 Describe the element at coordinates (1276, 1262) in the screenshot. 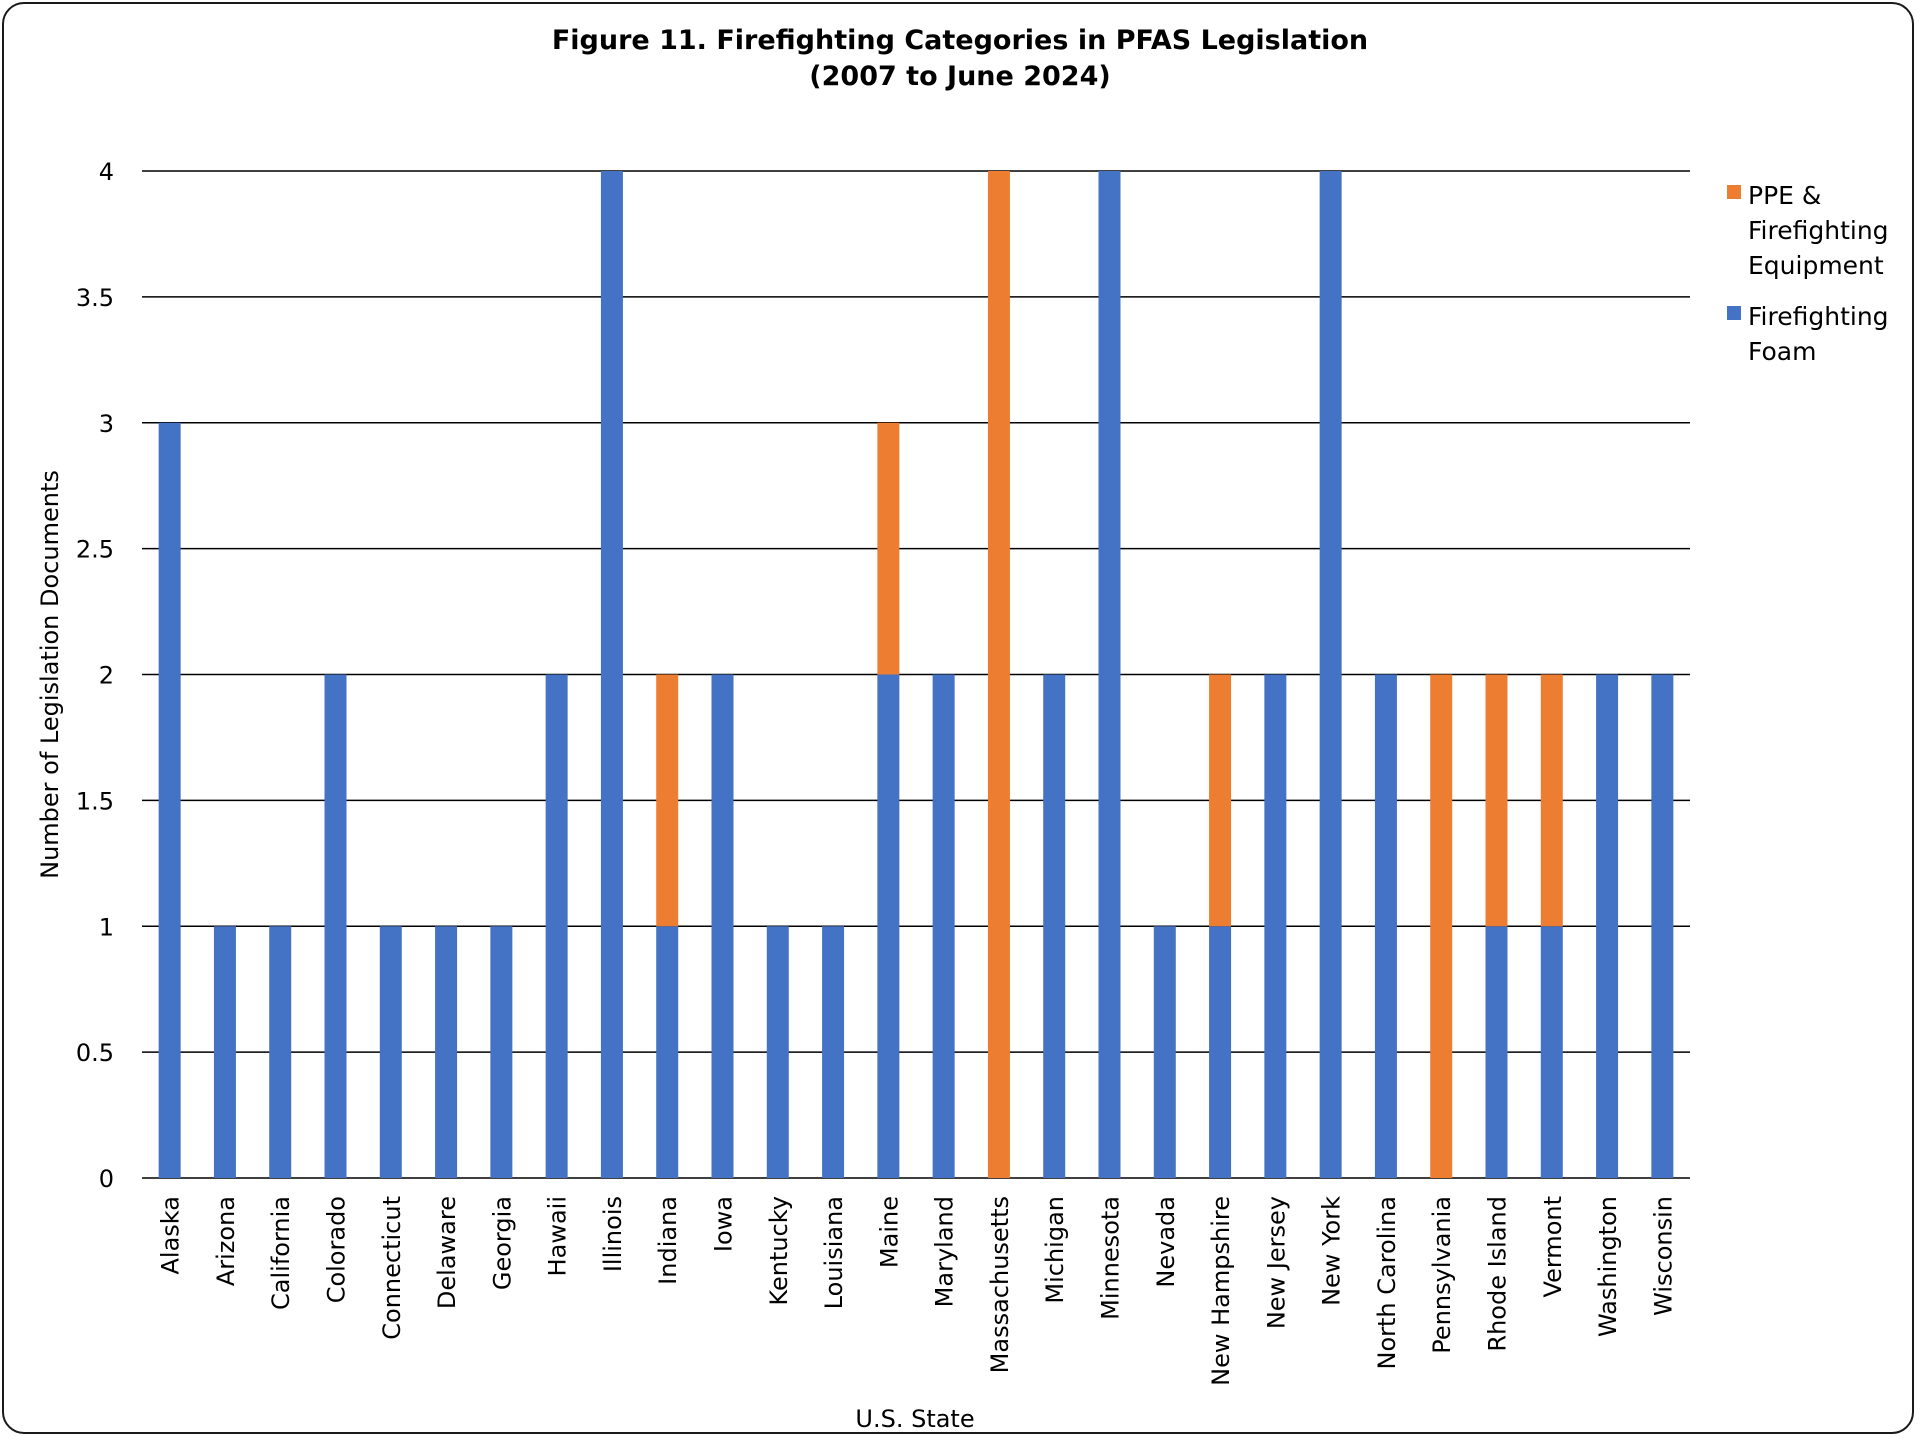

I see `x-tick-label: New Jersey` at that location.